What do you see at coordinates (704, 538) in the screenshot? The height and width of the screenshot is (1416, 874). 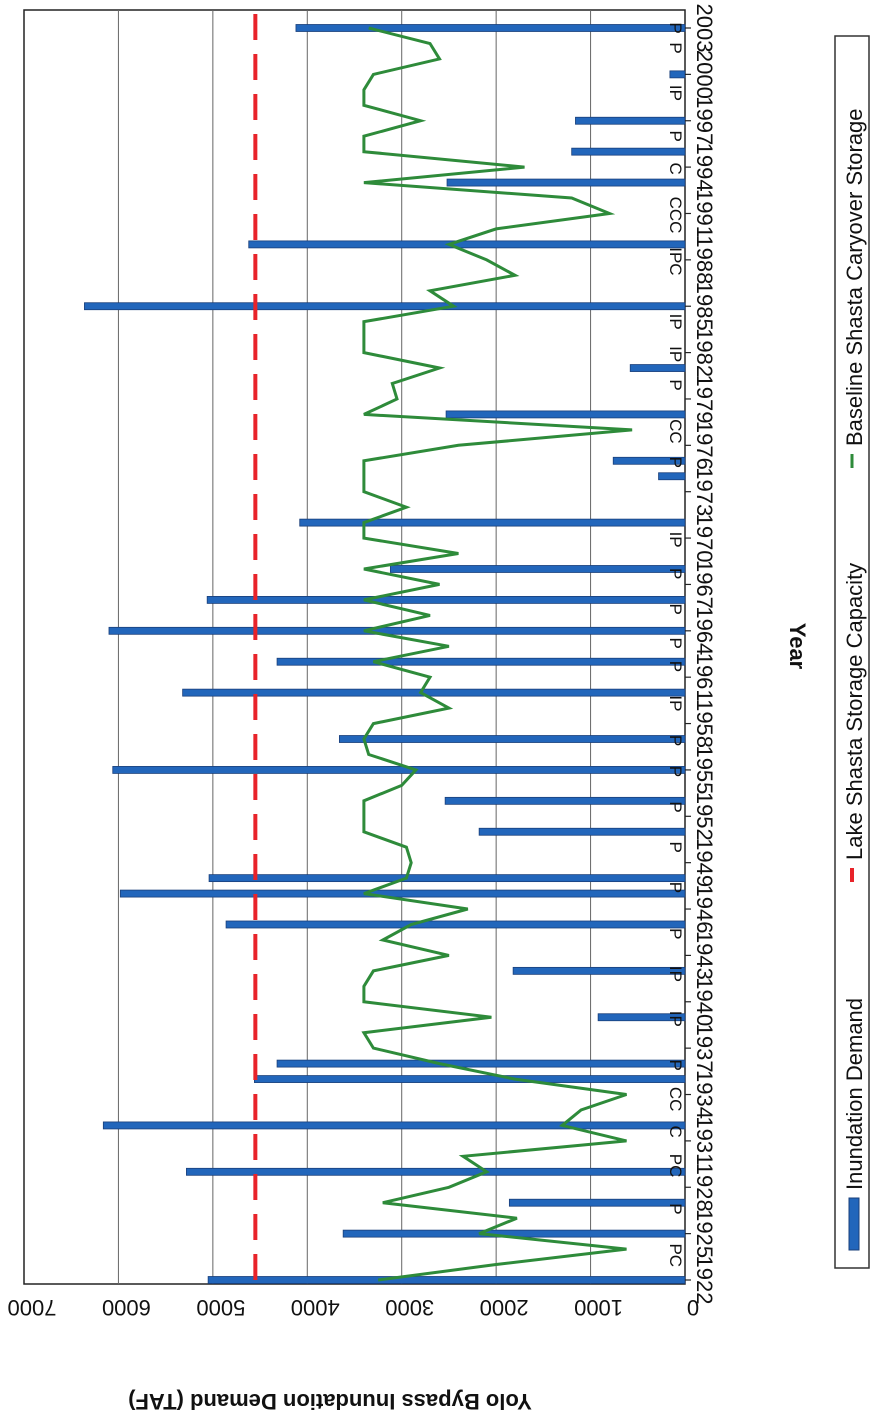 I see `x-tick-label: 1970` at bounding box center [704, 538].